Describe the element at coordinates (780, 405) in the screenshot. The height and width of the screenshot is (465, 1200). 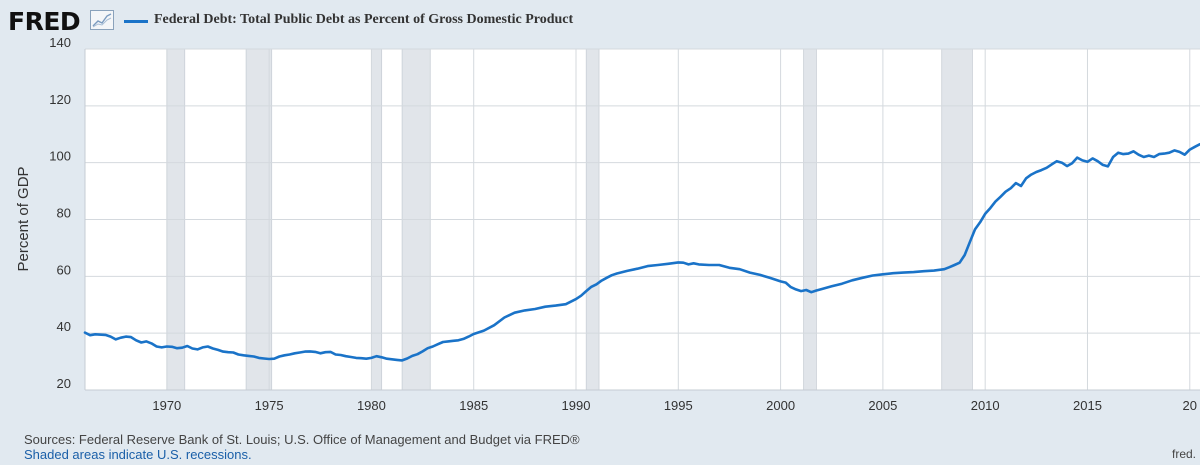
I see `x-tick-label: 2000` at that location.